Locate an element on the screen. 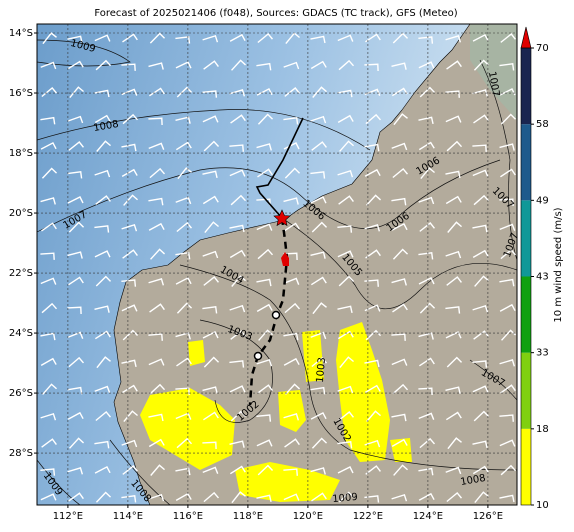 This screenshot has width=574, height=532. isobar-label: 1009 is located at coordinates (345, 498).